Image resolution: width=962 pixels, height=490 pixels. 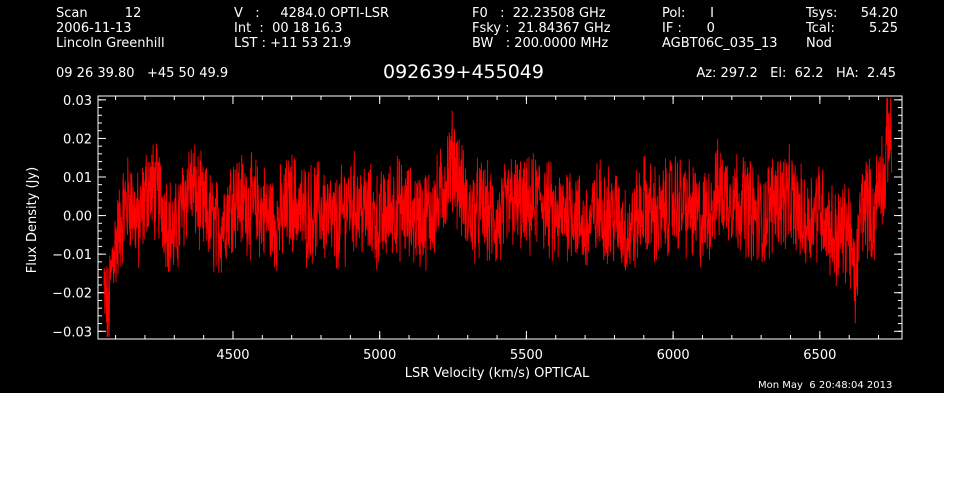 I want to click on y-tick-label: 0.03, so click(x=77, y=101).